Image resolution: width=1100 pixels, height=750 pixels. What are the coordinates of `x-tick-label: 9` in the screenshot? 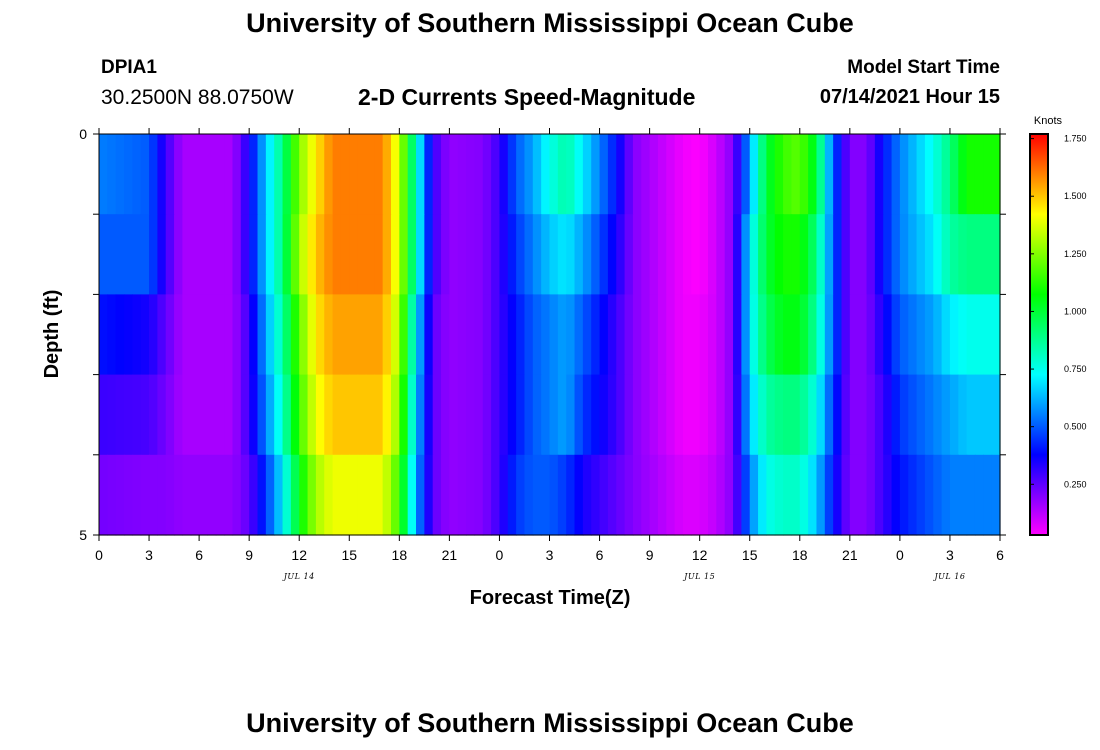 It's located at (650, 555).